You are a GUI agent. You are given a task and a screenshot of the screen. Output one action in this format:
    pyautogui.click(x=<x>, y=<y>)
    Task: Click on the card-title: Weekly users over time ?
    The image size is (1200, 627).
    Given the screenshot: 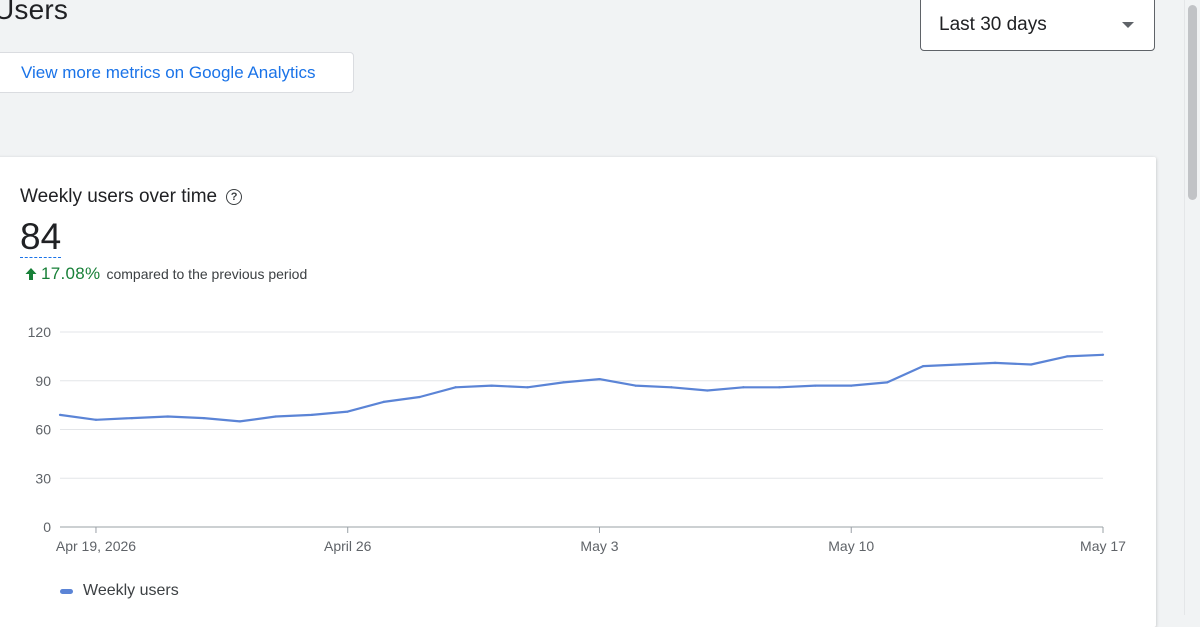 What is the action you would take?
    pyautogui.click(x=131, y=197)
    